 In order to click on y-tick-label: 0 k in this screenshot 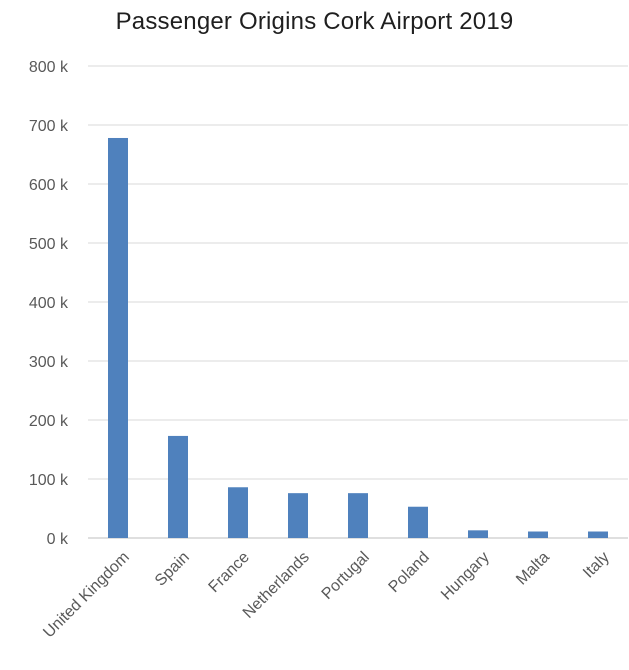, I will do `click(58, 539)`.